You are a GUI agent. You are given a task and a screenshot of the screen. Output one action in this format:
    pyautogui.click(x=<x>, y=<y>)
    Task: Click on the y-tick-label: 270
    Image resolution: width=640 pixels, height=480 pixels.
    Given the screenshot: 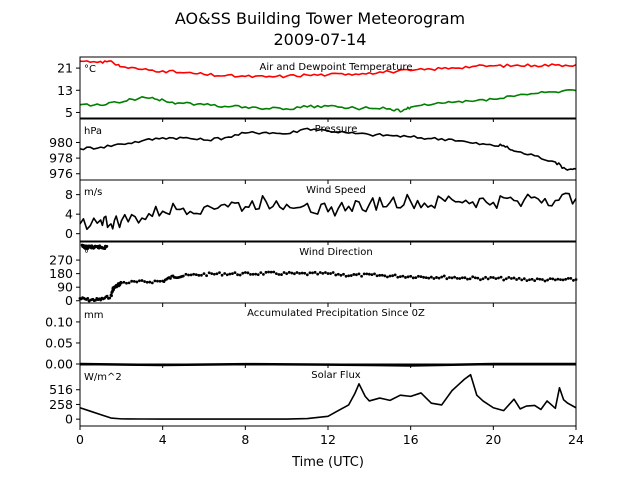 What is the action you would take?
    pyautogui.click(x=61, y=260)
    